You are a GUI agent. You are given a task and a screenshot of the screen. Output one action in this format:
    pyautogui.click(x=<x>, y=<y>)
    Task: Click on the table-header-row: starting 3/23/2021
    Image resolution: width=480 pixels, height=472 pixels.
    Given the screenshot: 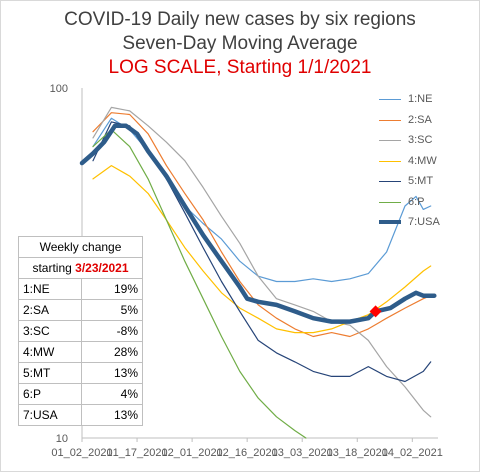 What is the action you would take?
    pyautogui.click(x=80, y=268)
    